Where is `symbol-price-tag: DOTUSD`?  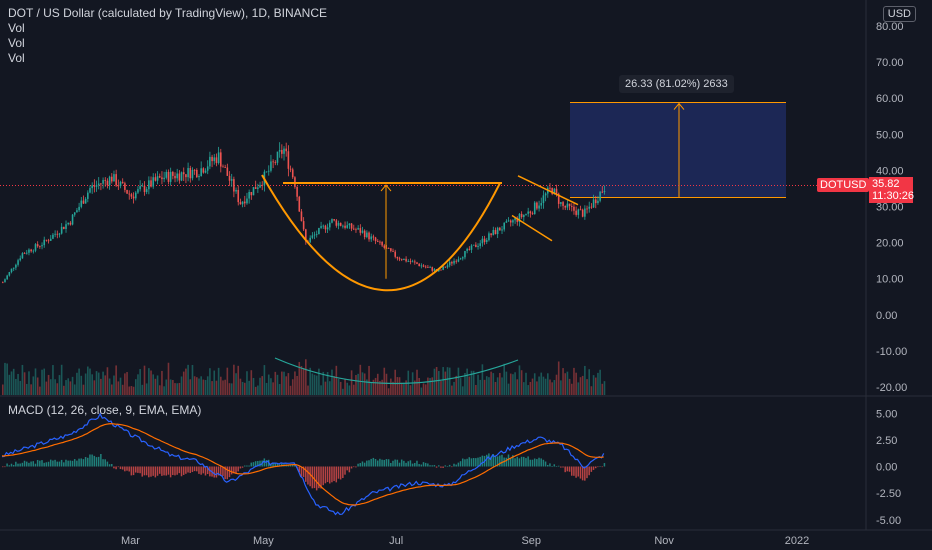 symbol-price-tag: DOTUSD is located at coordinates (843, 185).